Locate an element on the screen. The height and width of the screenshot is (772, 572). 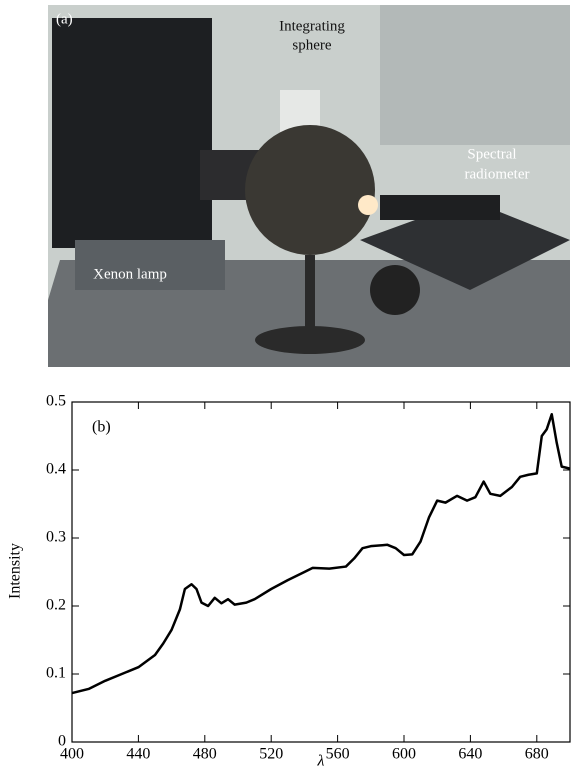
xenon-lamp-body is located at coordinates (132, 133).